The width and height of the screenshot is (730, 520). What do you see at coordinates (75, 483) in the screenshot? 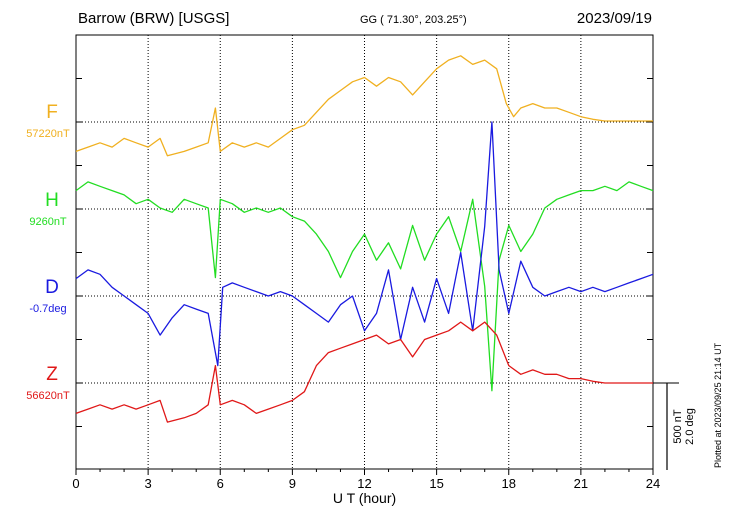
I see `x-tick-label: 0` at bounding box center [75, 483].